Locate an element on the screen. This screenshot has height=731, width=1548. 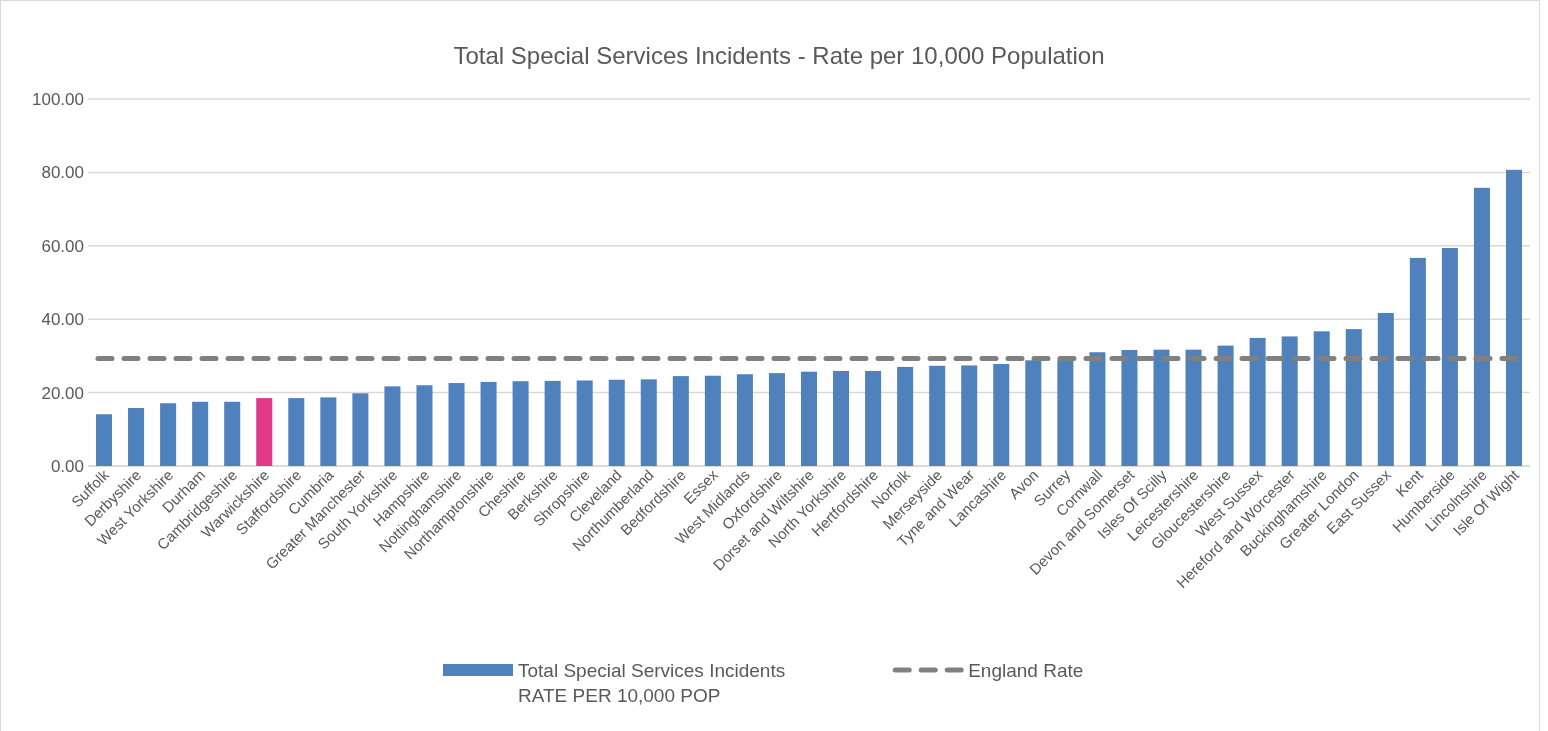
y-tick-label: 100.00 is located at coordinates (58, 99).